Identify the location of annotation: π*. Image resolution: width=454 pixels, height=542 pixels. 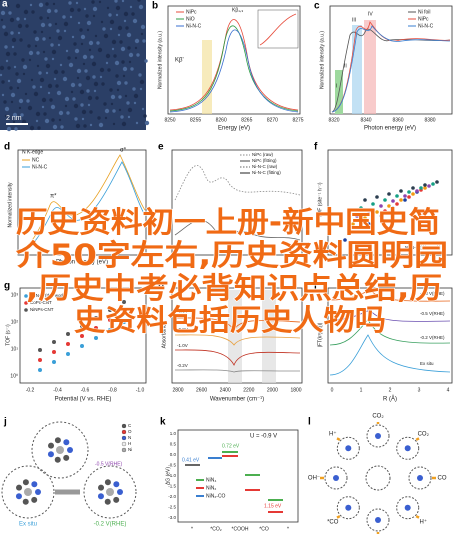
(53, 197).